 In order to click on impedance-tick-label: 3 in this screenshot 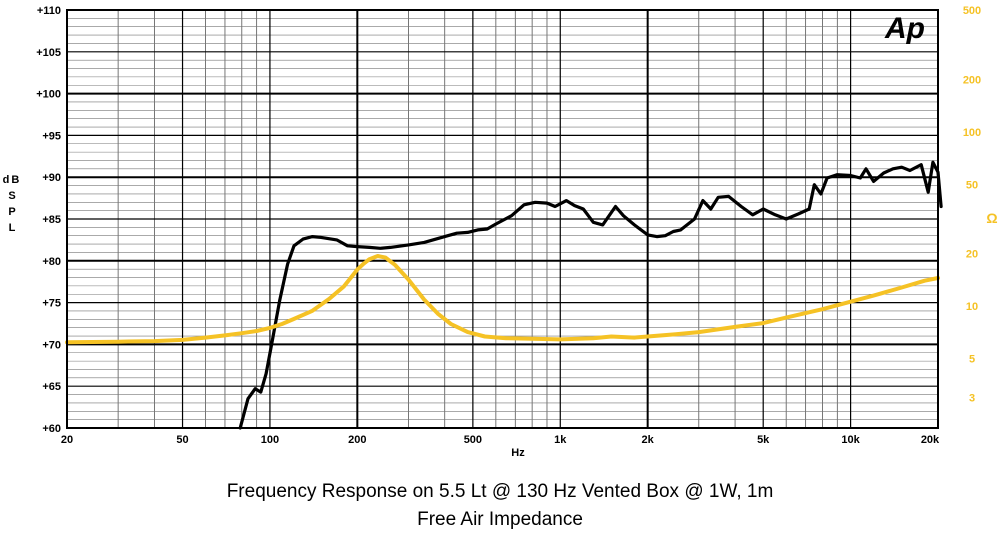, I will do `click(972, 398)`.